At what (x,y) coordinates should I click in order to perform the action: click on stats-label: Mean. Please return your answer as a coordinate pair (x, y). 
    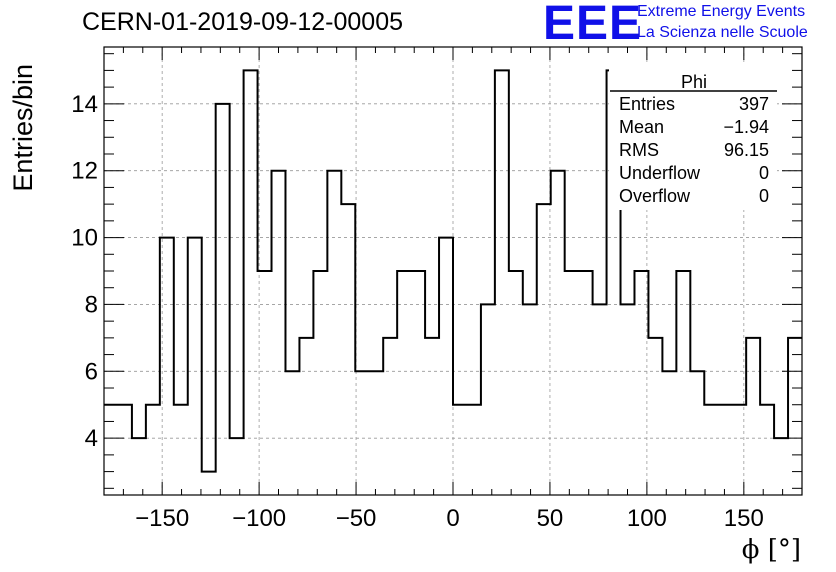
    Looking at the image, I should click on (641, 127).